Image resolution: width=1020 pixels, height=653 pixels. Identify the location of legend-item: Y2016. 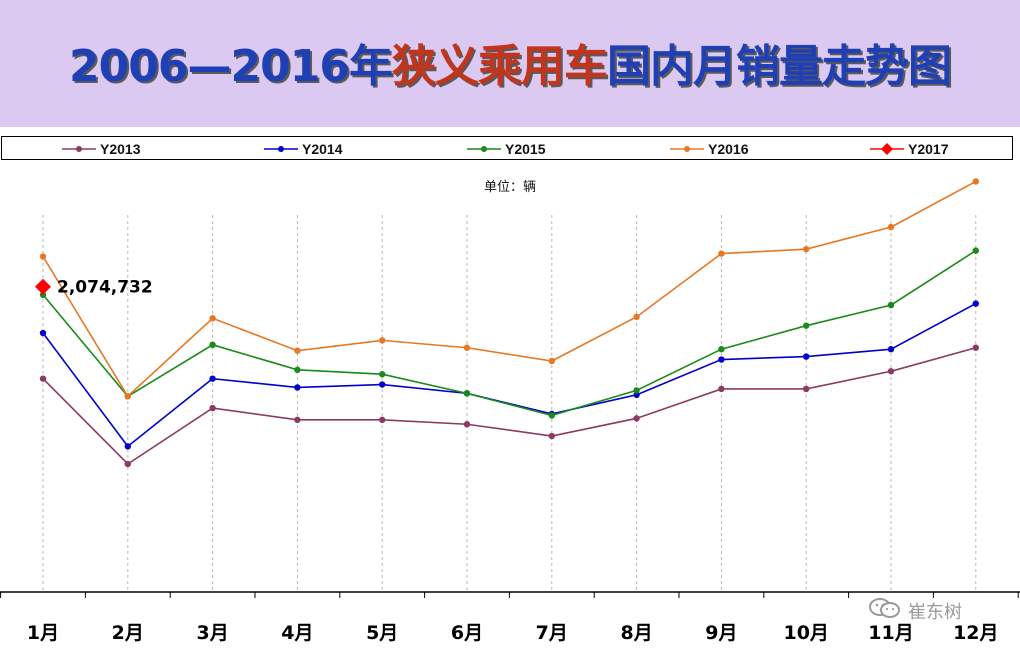
(709, 149).